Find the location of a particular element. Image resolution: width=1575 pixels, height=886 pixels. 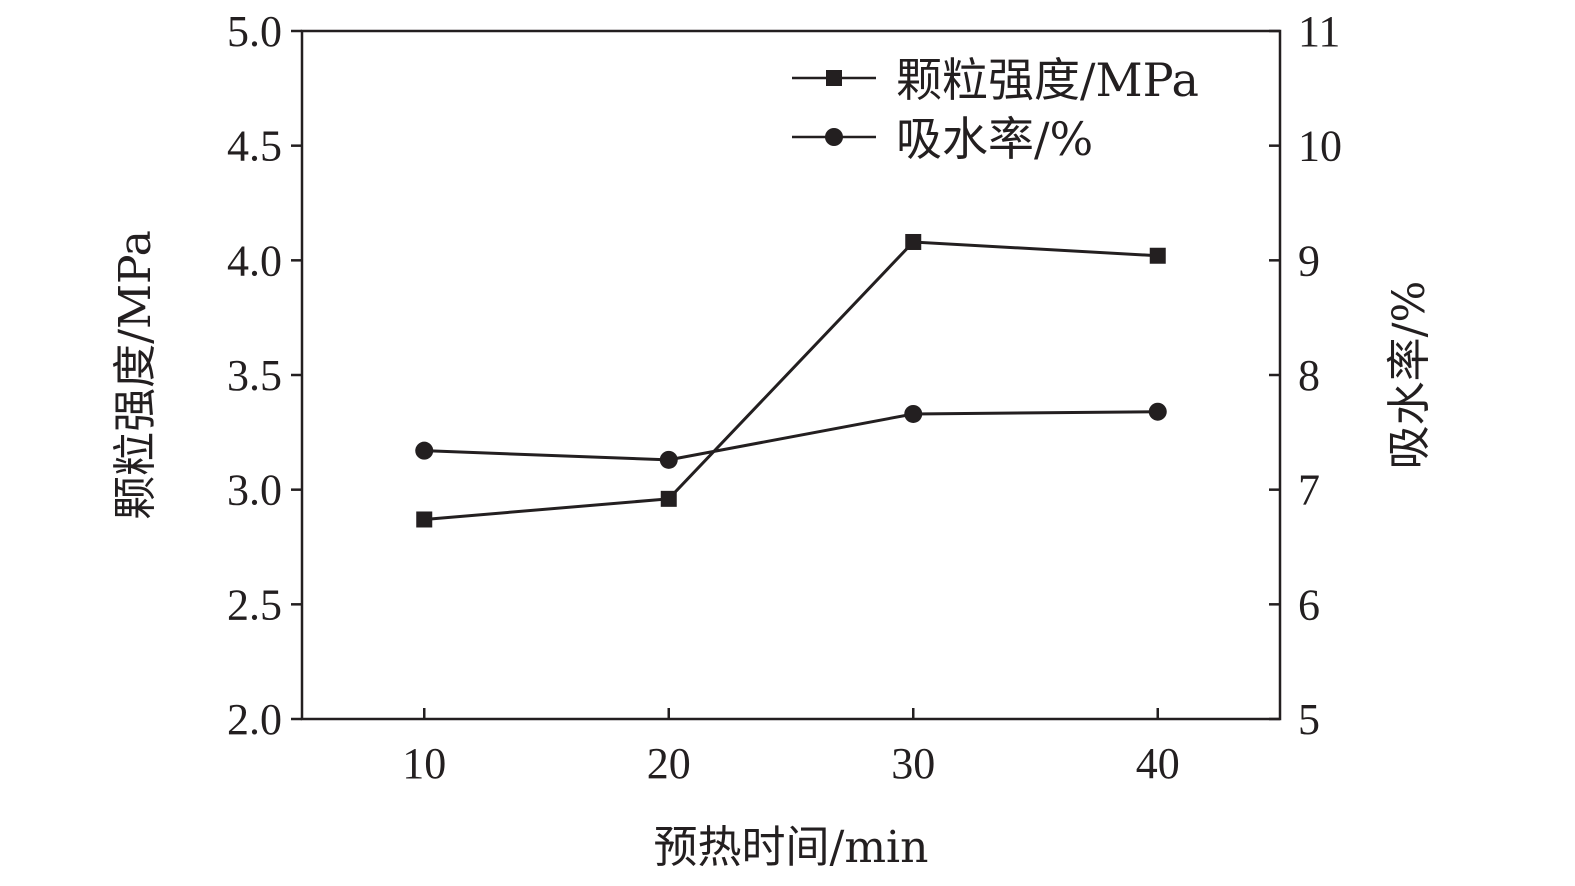

right-tick-label: 6 is located at coordinates (1309, 604).